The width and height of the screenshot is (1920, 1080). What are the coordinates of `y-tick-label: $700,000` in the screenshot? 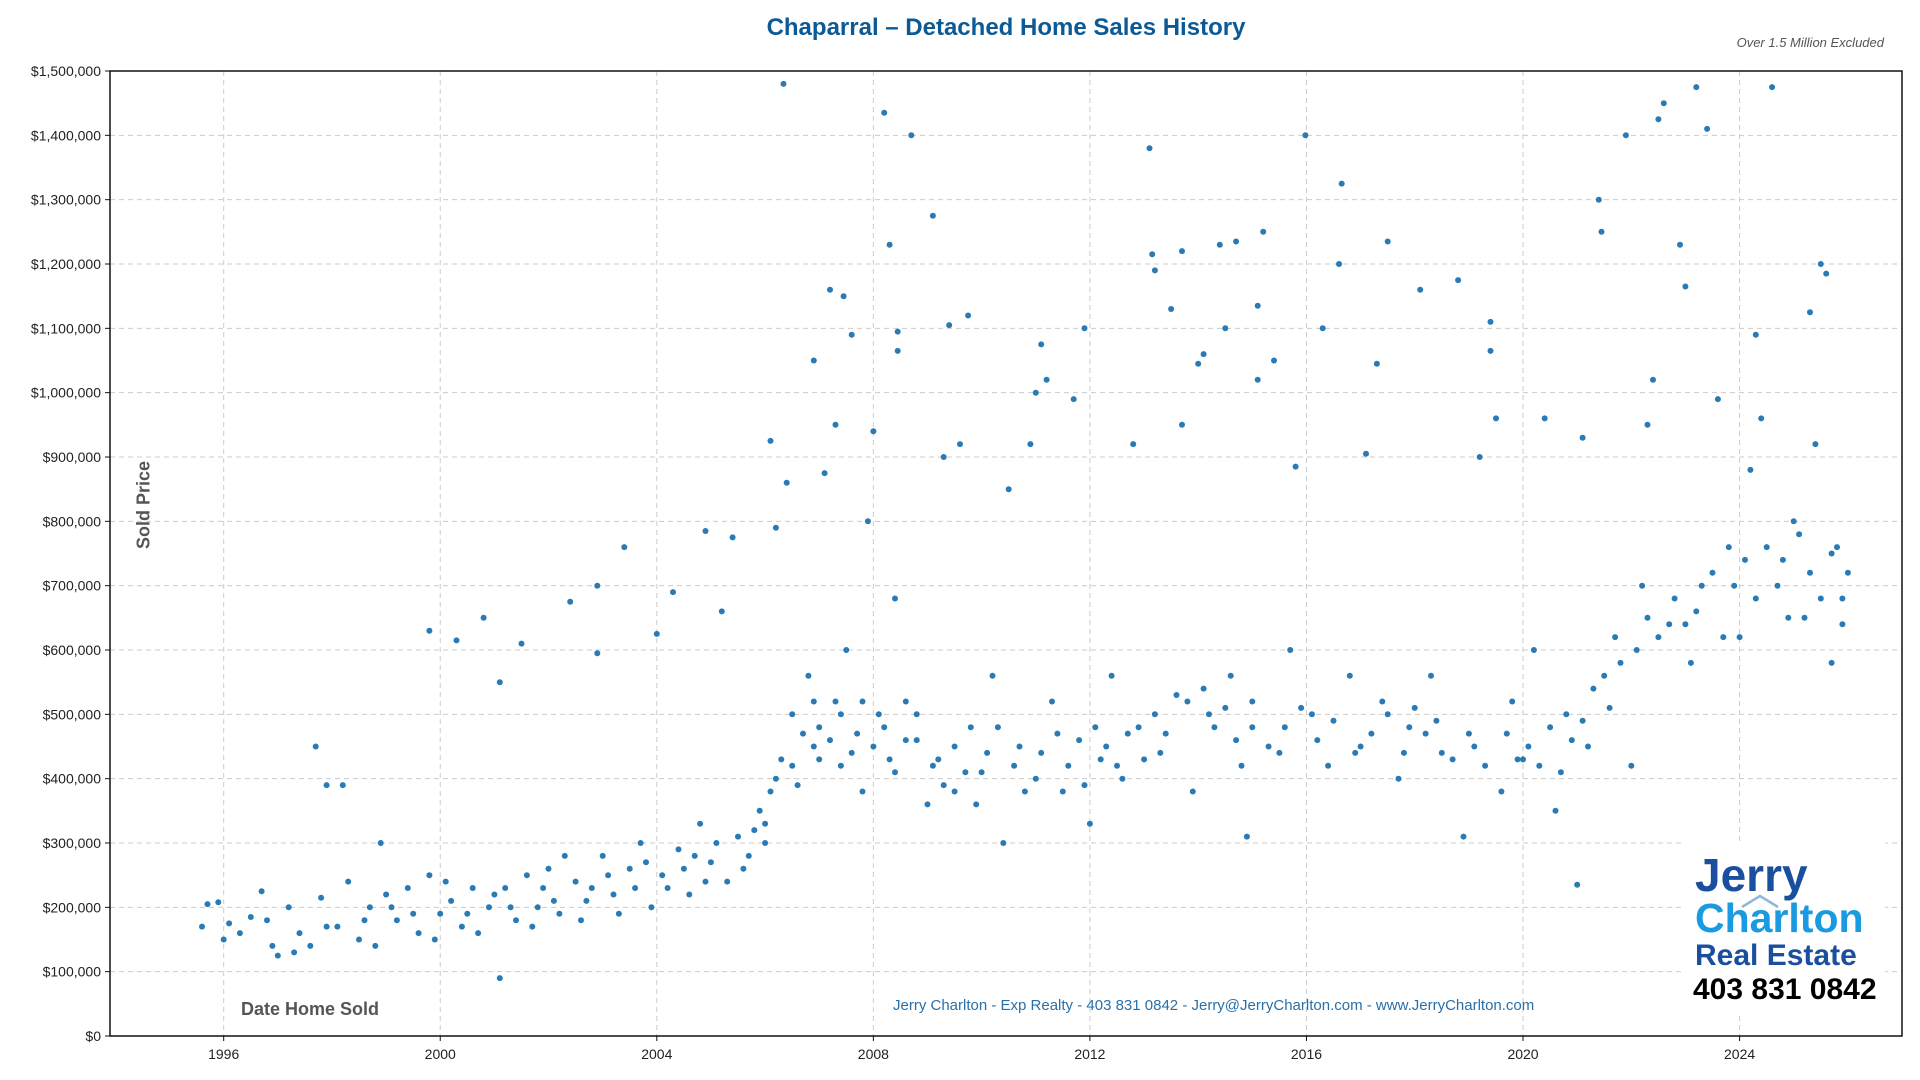 It's located at (72, 586).